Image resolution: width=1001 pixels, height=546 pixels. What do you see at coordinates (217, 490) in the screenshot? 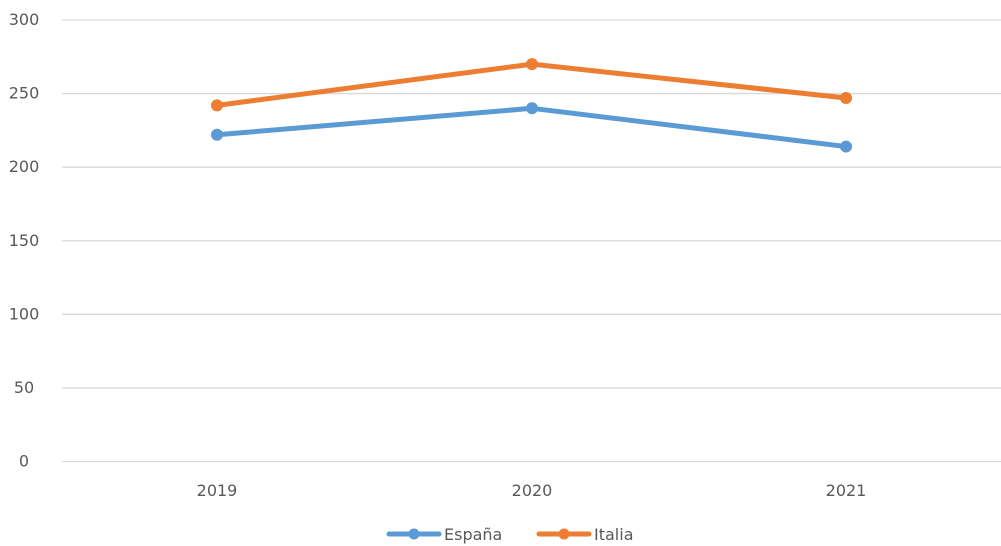
I see `x-tick-label: 2019` at bounding box center [217, 490].